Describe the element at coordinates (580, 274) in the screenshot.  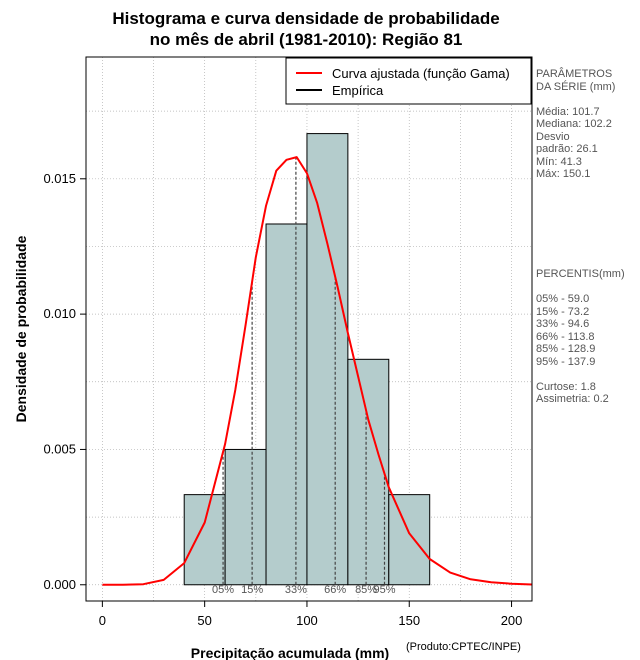
I see `percentiles-heading: PERCENTIS(mm)` at that location.